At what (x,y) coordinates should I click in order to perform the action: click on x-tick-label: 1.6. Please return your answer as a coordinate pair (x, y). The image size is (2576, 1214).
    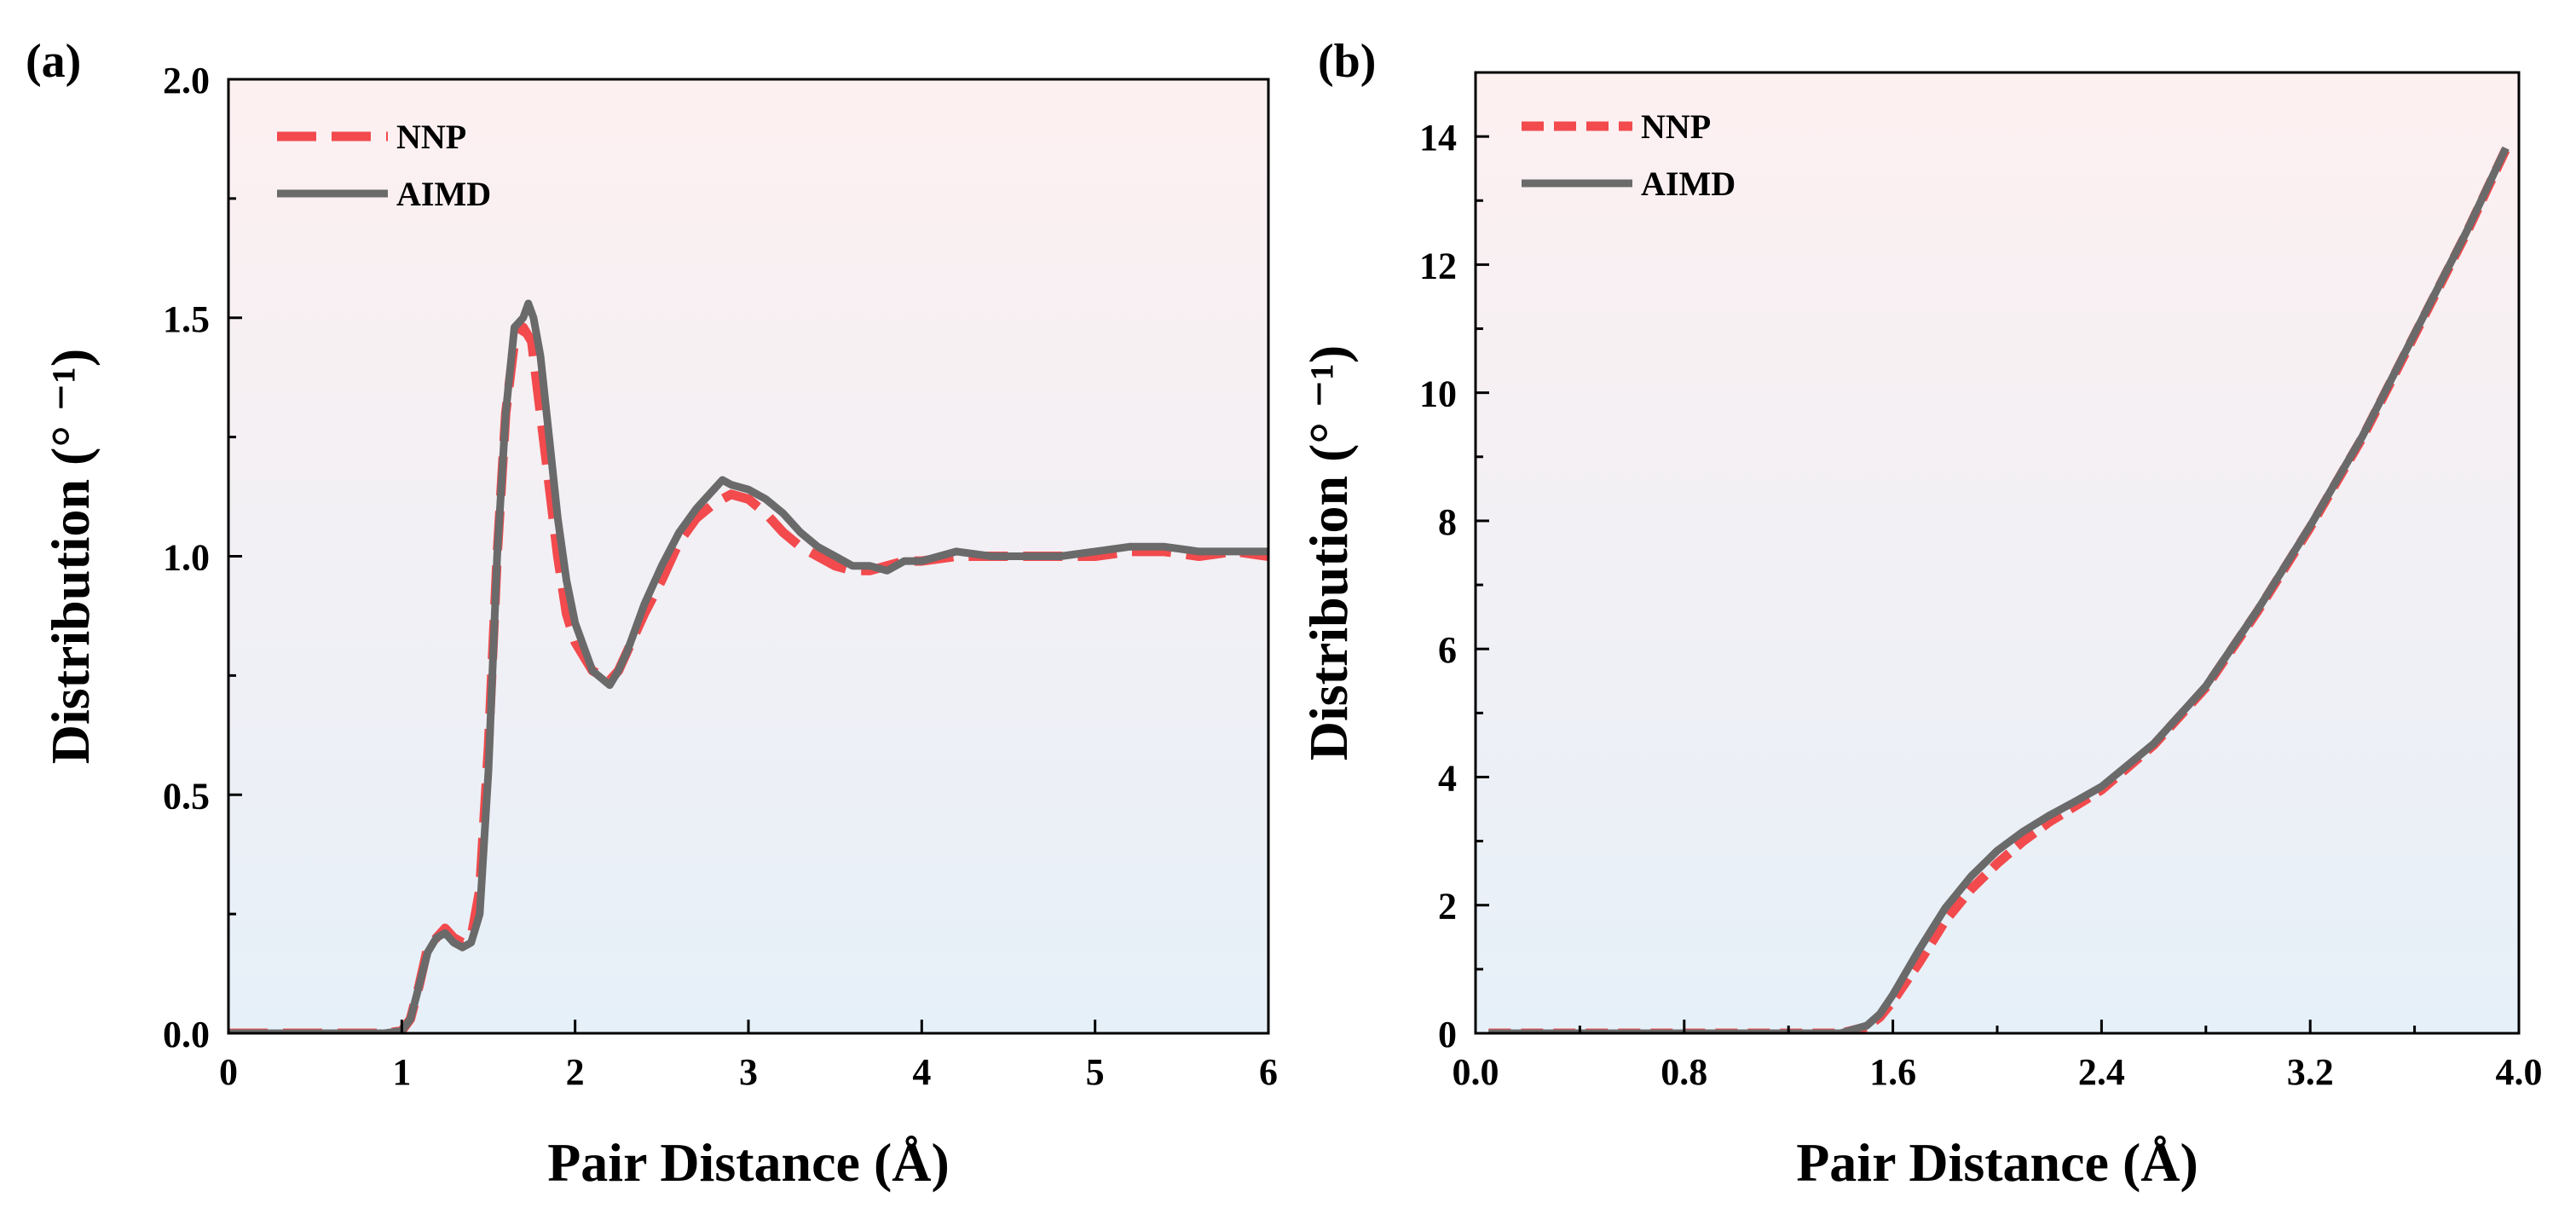
    Looking at the image, I should click on (1892, 1072).